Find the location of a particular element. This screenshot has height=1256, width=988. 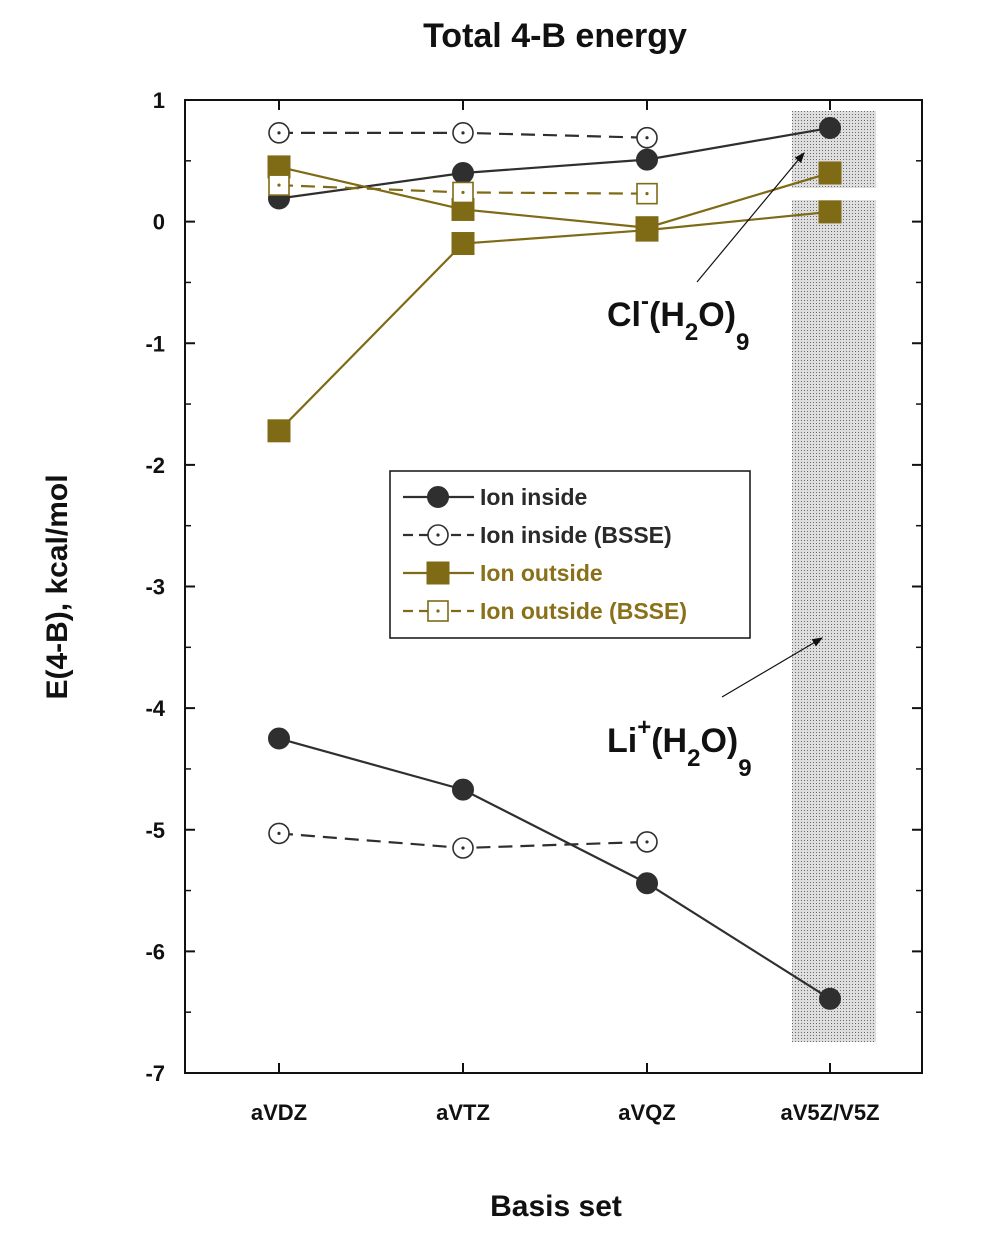

y-tick-label: -5 is located at coordinates (155, 830).